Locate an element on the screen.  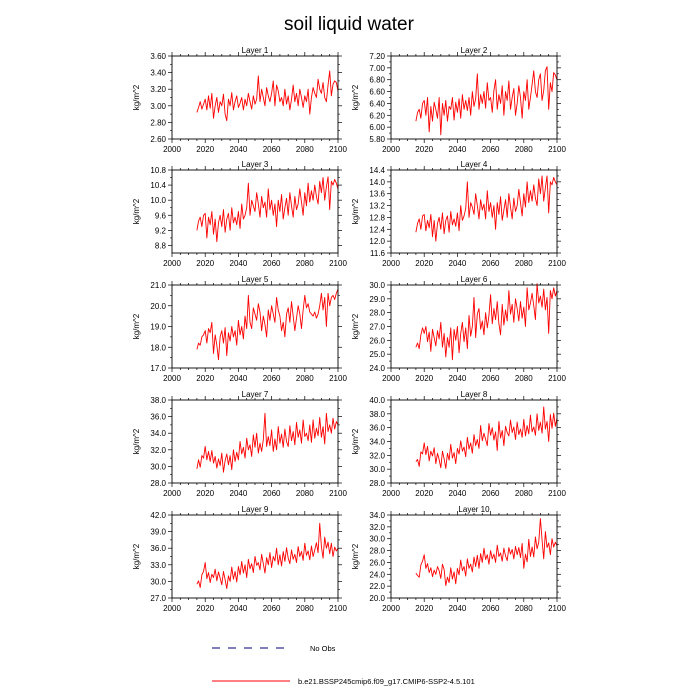
y-tick-label: 13.6 is located at coordinates (377, 194).